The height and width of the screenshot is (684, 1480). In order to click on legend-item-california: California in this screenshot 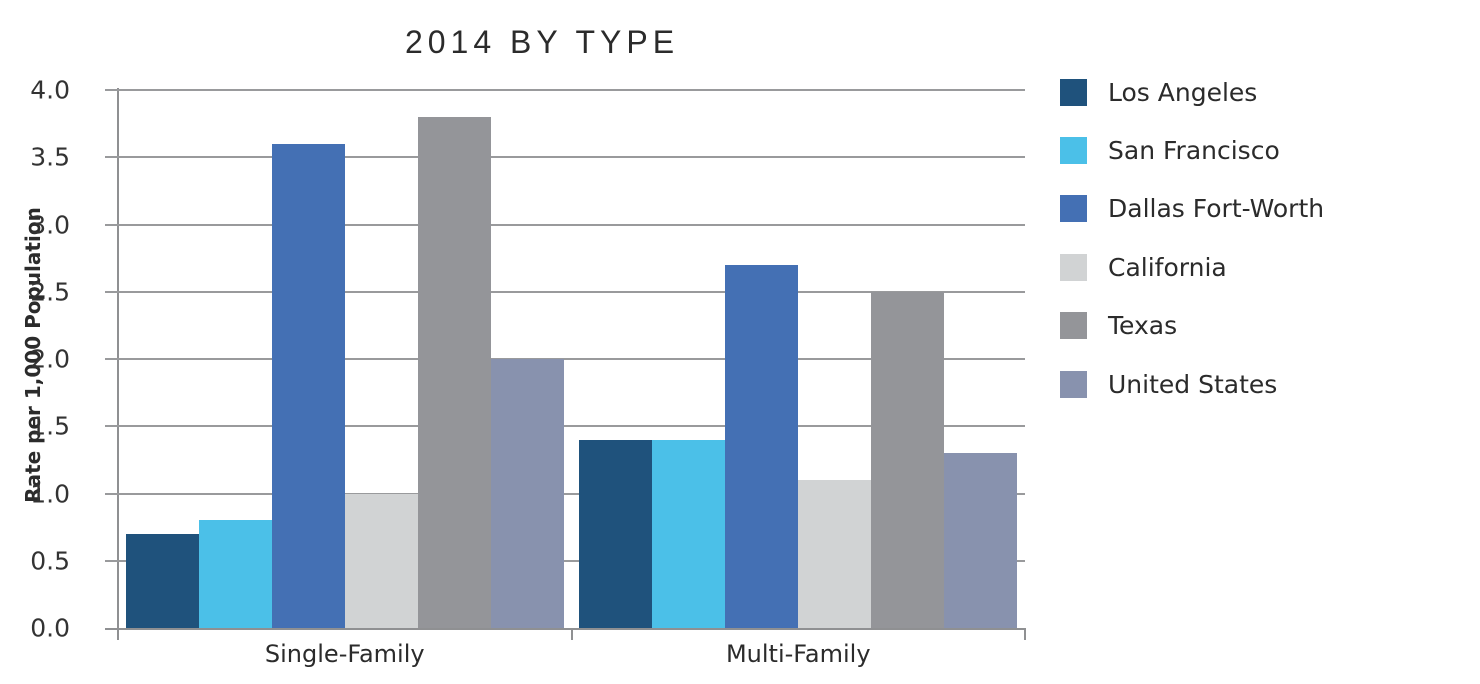, I will do `click(1143, 267)`.